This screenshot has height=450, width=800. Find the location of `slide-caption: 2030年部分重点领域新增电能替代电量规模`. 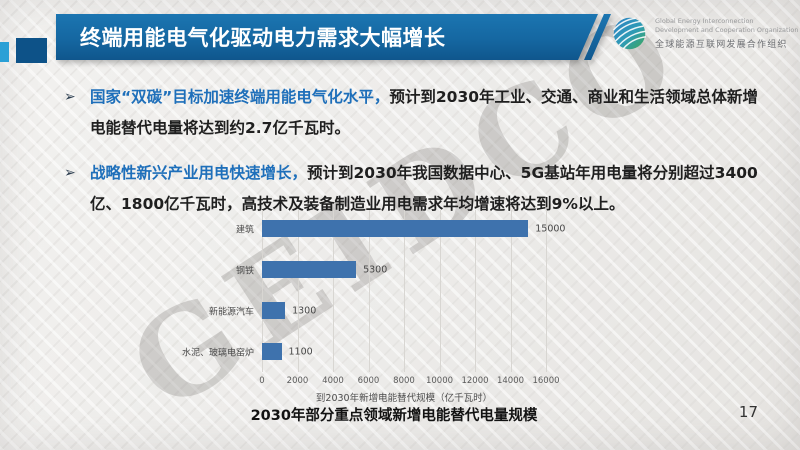

slide-caption: 2030年部分重点领域新增电能替代电量规模 is located at coordinates (394, 416).